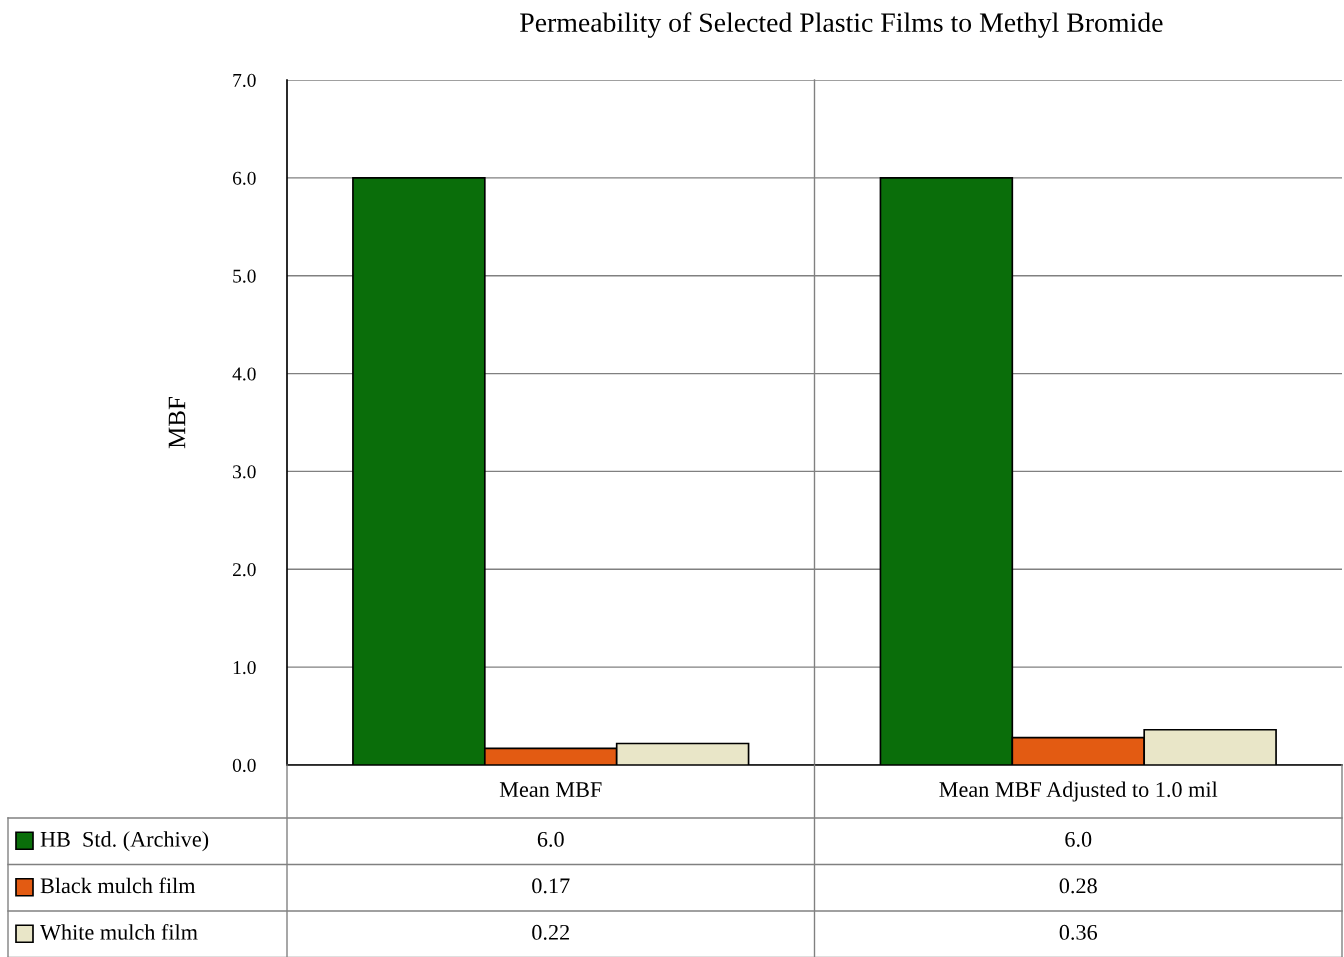 This screenshot has height=957, width=1344. What do you see at coordinates (1078, 932) in the screenshot?
I see `data-label: 0.36` at bounding box center [1078, 932].